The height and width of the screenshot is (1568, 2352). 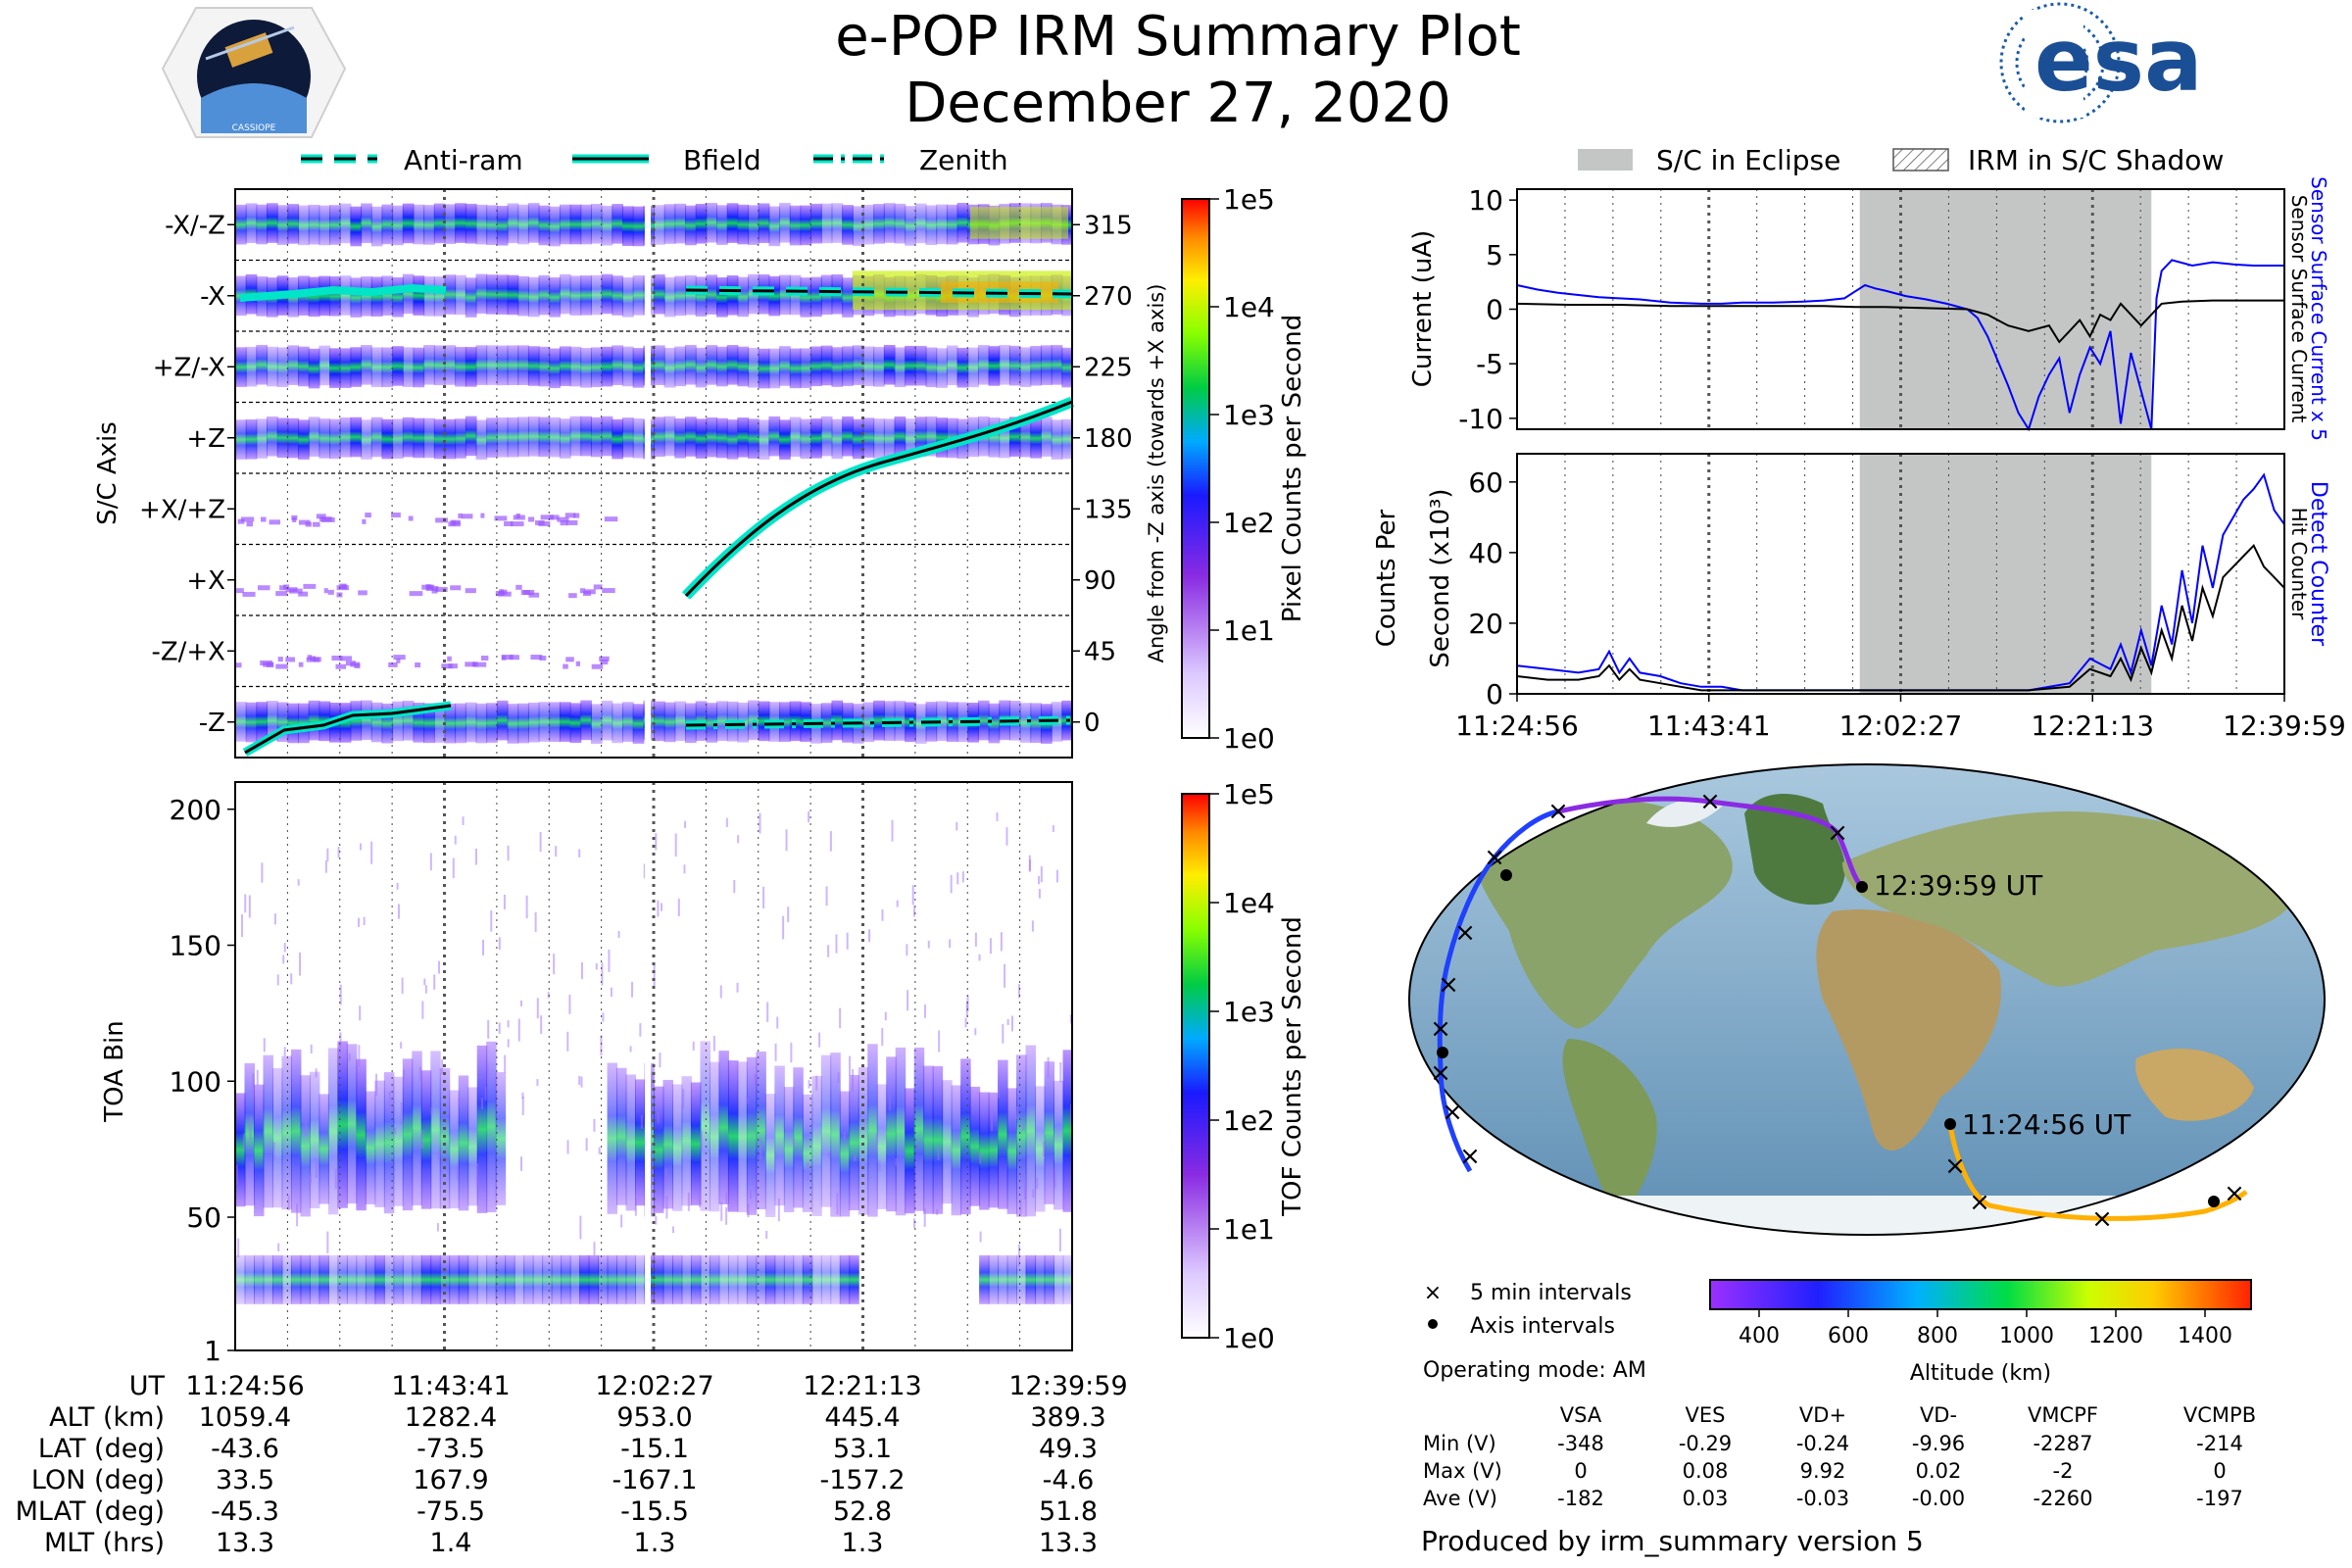 I want to click on voltage-row-label: Ave (V), so click(x=1460, y=1498).